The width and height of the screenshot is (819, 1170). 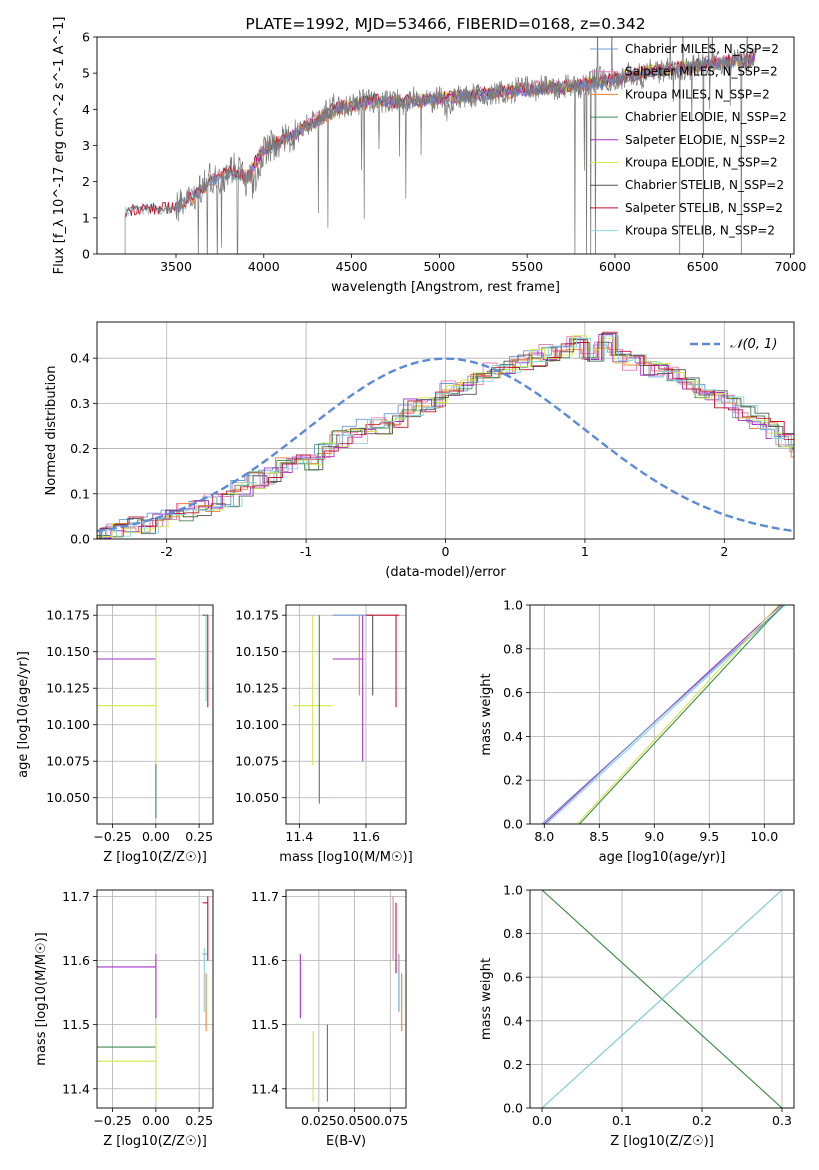 What do you see at coordinates (346, 1141) in the screenshot?
I see `x-axis-label: E(B-V)` at bounding box center [346, 1141].